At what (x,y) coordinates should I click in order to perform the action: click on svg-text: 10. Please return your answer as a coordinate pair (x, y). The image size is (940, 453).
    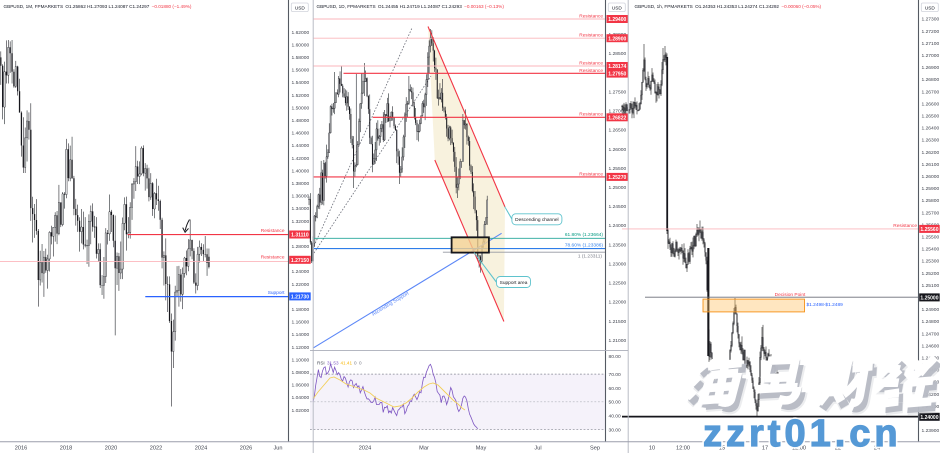
    Looking at the image, I should click on (652, 449).